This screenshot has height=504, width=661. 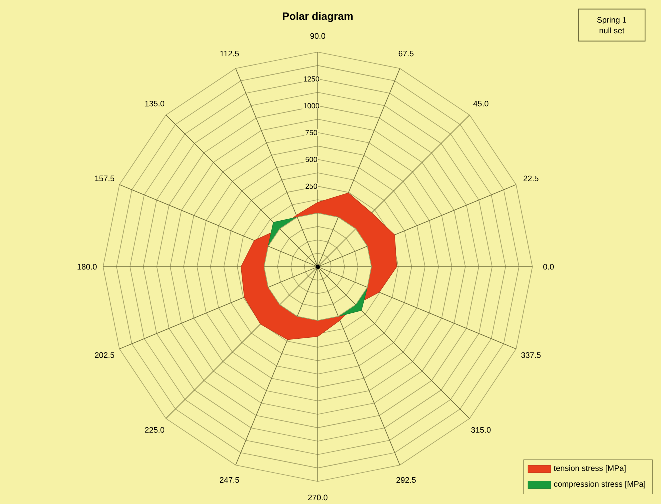 I want to click on spoke-label: 0.0, so click(x=549, y=267).